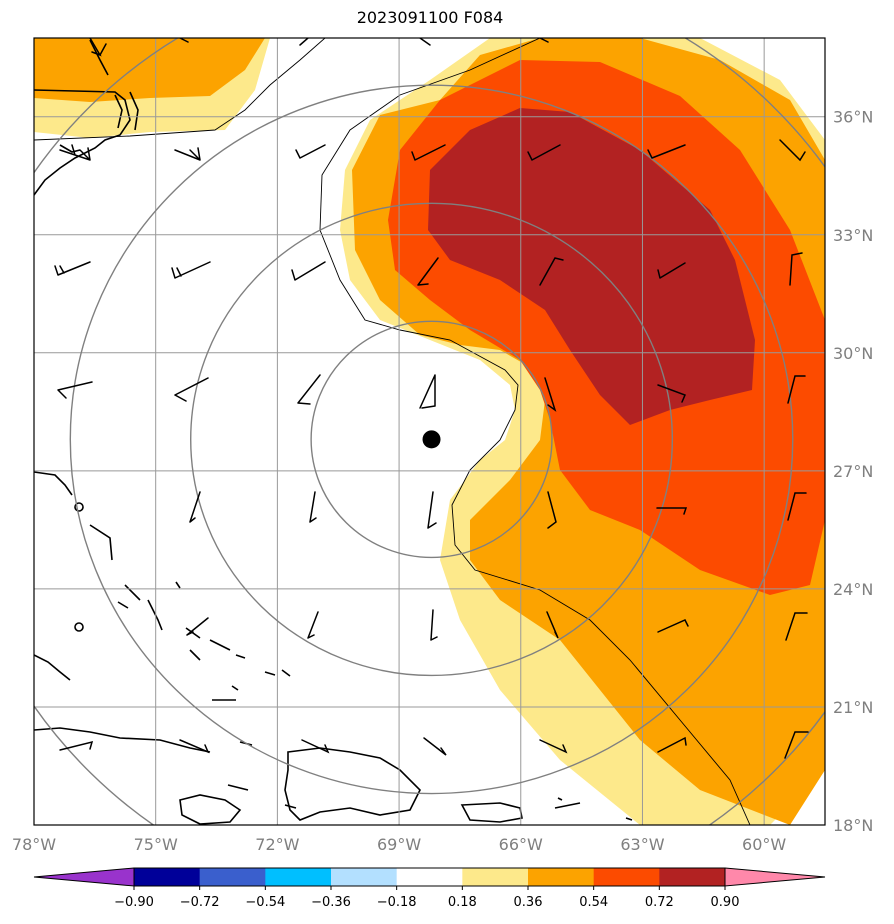 This screenshot has height=924, width=894. Describe the element at coordinates (764, 844) in the screenshot. I see `longitude-tick-label: 60°W` at that location.